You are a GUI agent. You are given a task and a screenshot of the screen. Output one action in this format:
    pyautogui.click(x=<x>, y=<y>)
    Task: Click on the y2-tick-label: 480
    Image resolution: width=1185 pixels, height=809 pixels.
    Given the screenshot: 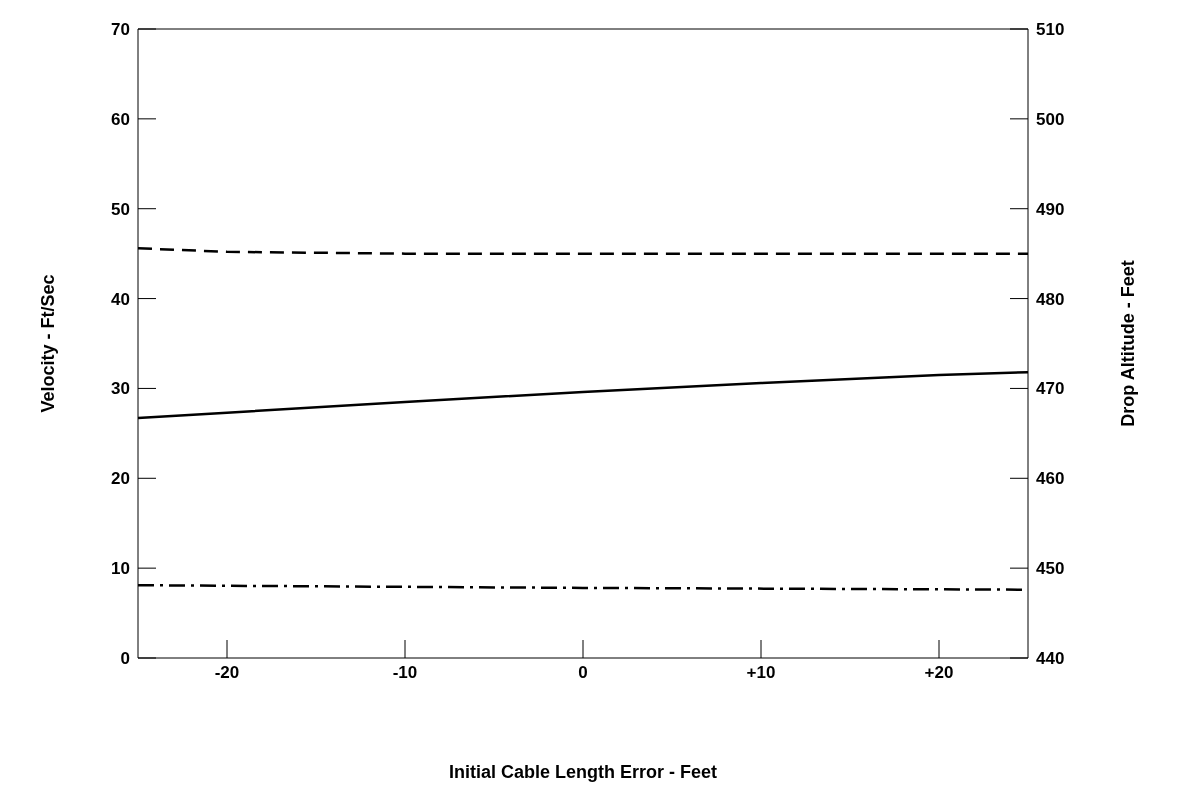 What is the action you would take?
    pyautogui.click(x=1050, y=299)
    